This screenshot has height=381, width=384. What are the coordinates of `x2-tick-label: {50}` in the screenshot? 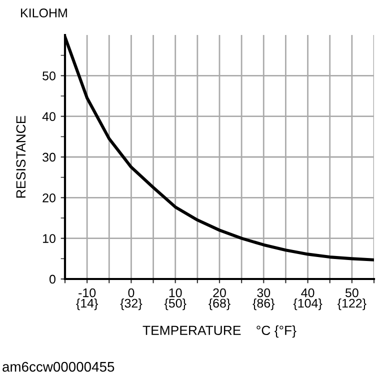 It's located at (175, 304).